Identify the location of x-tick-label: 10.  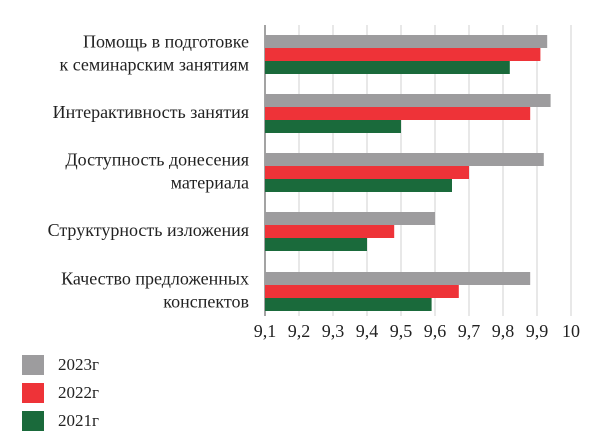
(571, 331).